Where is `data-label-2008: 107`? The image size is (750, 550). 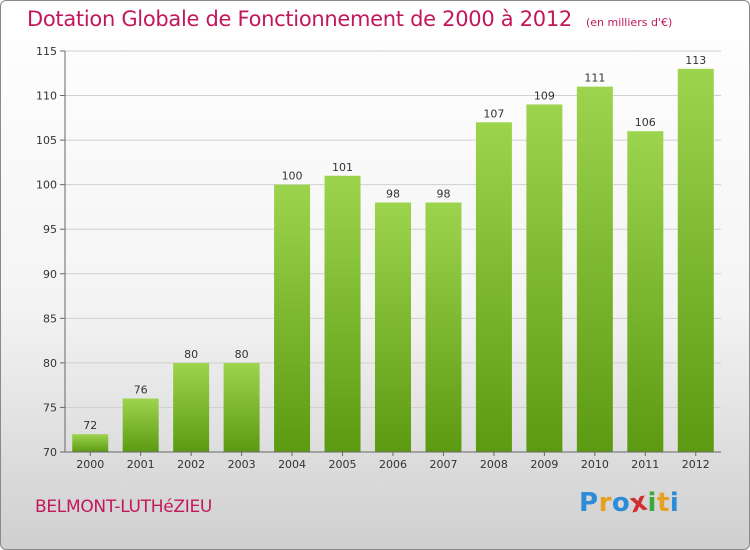 data-label-2008: 107 is located at coordinates (493, 113).